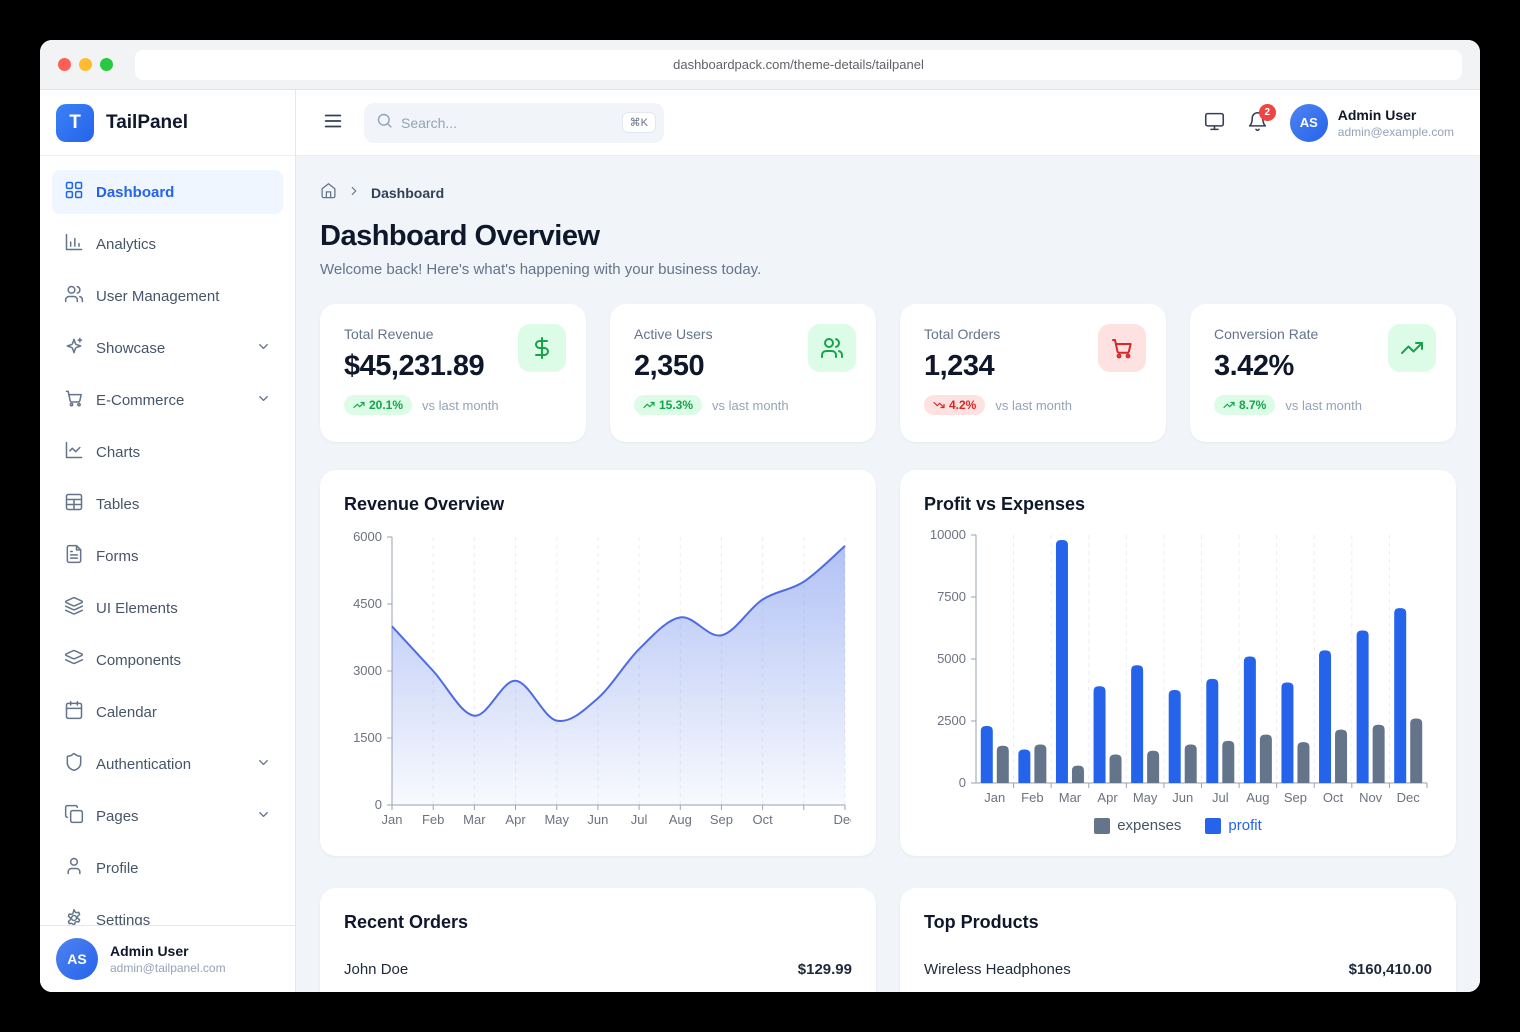 The height and width of the screenshot is (1032, 1520). I want to click on svg-text: 3000, so click(367, 670).